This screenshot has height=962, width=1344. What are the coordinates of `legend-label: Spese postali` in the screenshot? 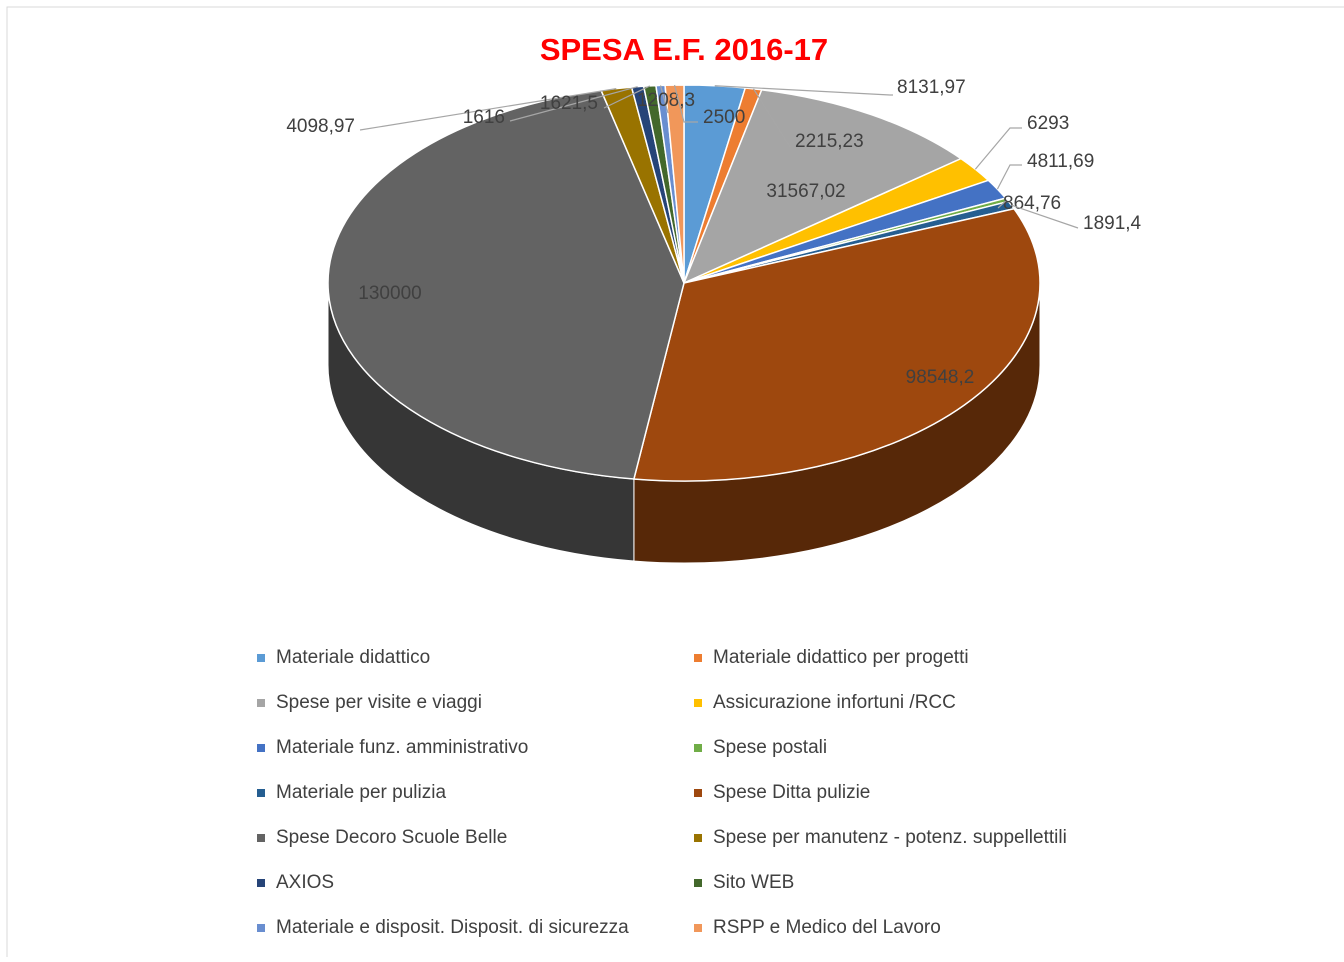 It's located at (770, 747).